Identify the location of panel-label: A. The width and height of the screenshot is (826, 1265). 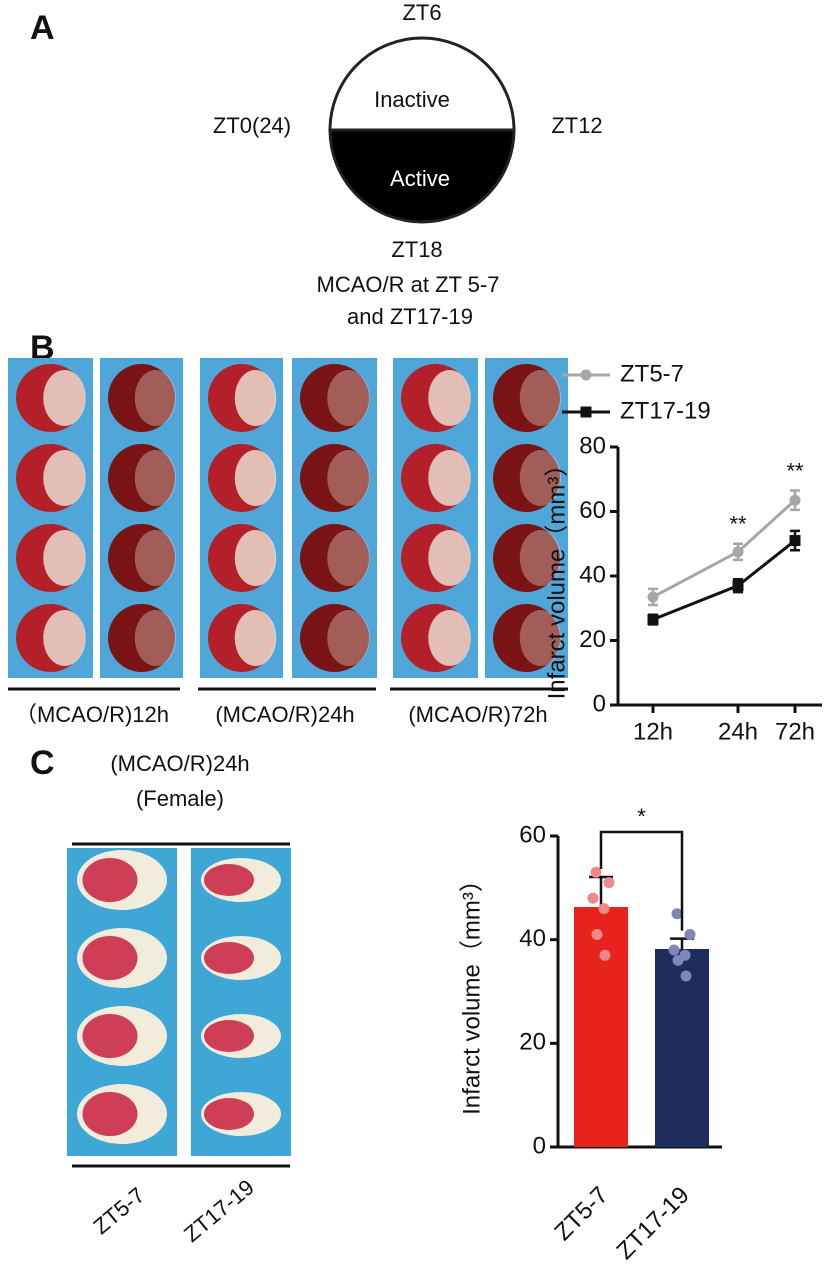
(42, 28).